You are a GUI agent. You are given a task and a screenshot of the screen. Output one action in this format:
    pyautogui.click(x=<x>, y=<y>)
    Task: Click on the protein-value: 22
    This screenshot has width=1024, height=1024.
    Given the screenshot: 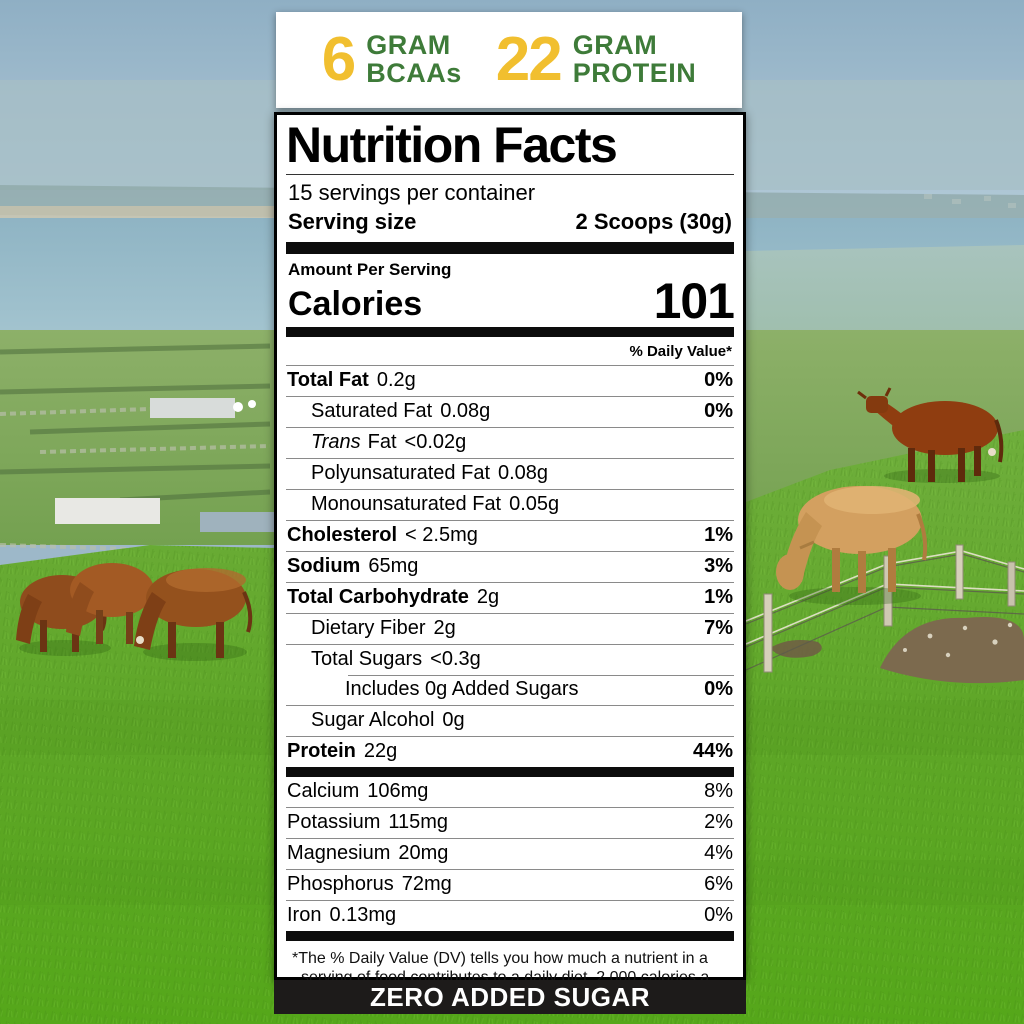 What is the action you would take?
    pyautogui.click(x=529, y=60)
    